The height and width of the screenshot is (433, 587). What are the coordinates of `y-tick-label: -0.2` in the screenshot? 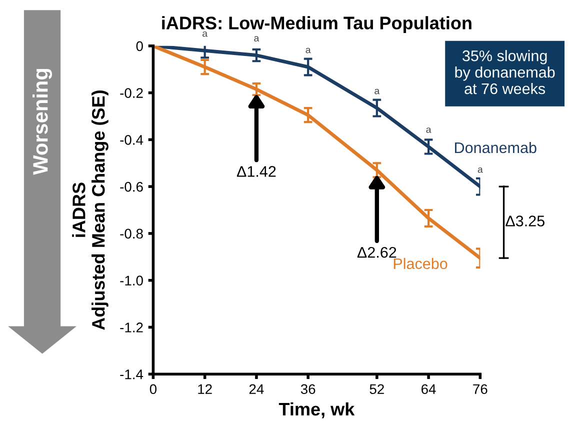 It's located at (131, 93).